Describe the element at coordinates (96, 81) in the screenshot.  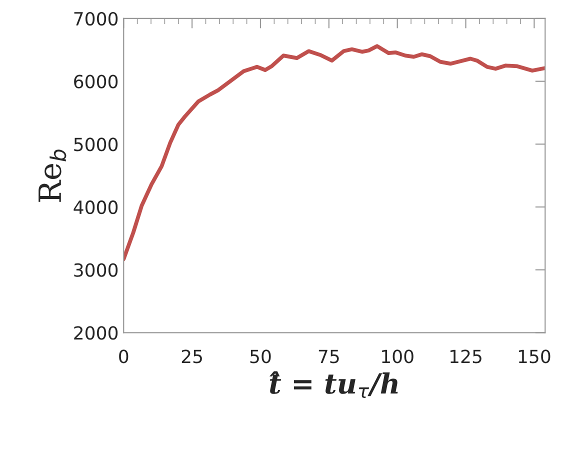
I see `y-tick-label: 6000` at that location.